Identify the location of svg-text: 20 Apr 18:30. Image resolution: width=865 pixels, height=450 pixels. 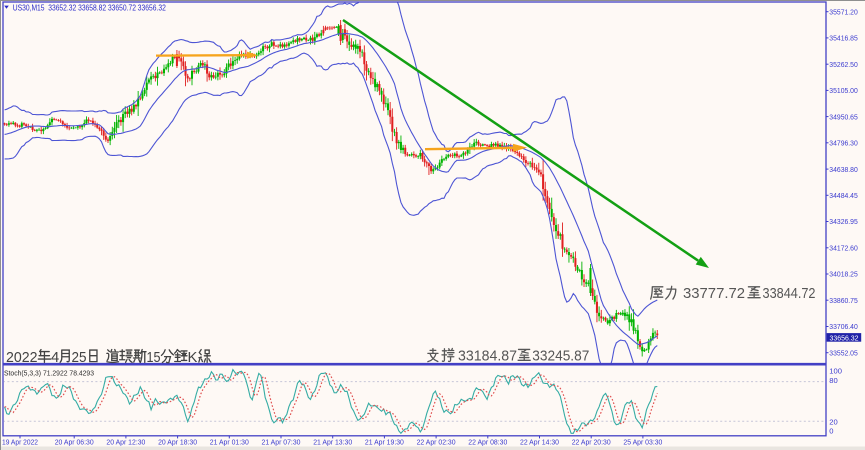
(177, 441).